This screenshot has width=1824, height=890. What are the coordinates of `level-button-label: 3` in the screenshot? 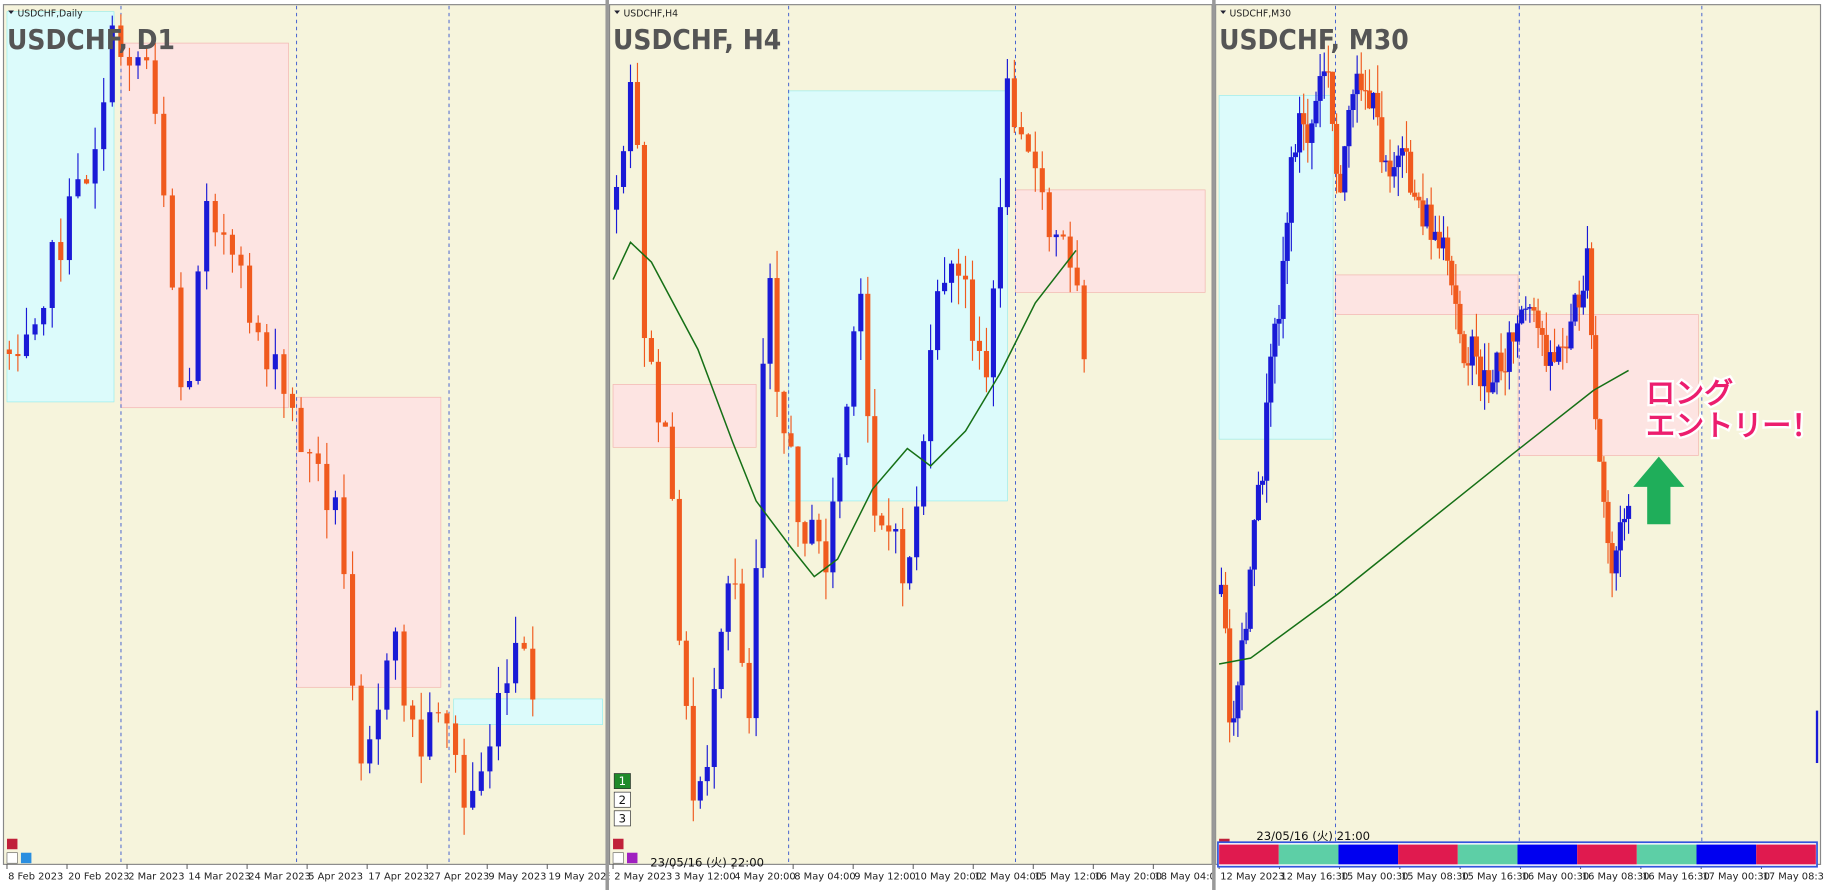 It's located at (622, 818).